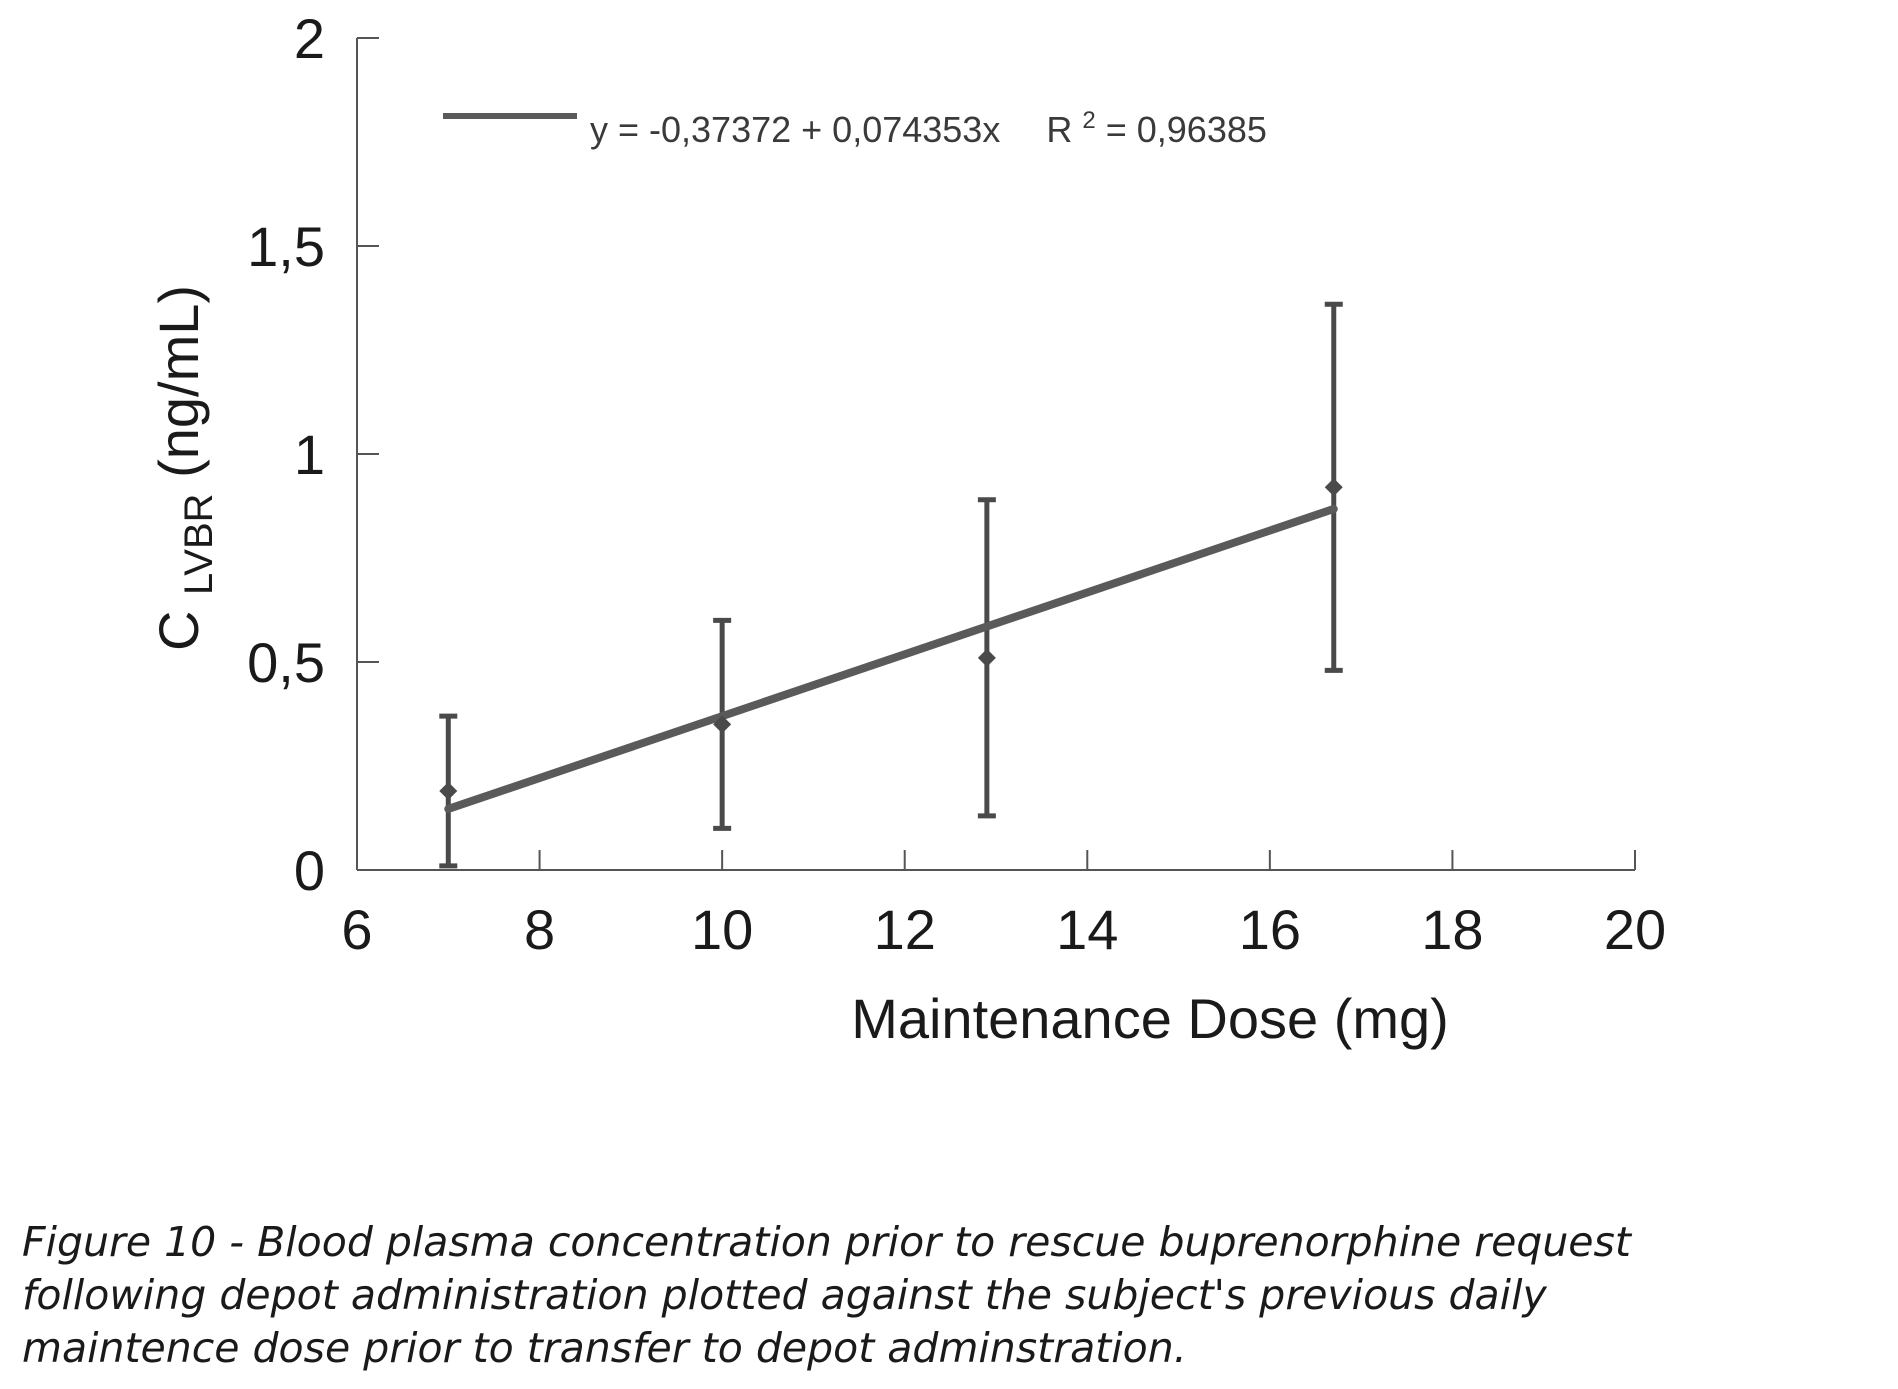  I want to click on x-axis-title: Maintenance Dose (mg), so click(1150, 1018).